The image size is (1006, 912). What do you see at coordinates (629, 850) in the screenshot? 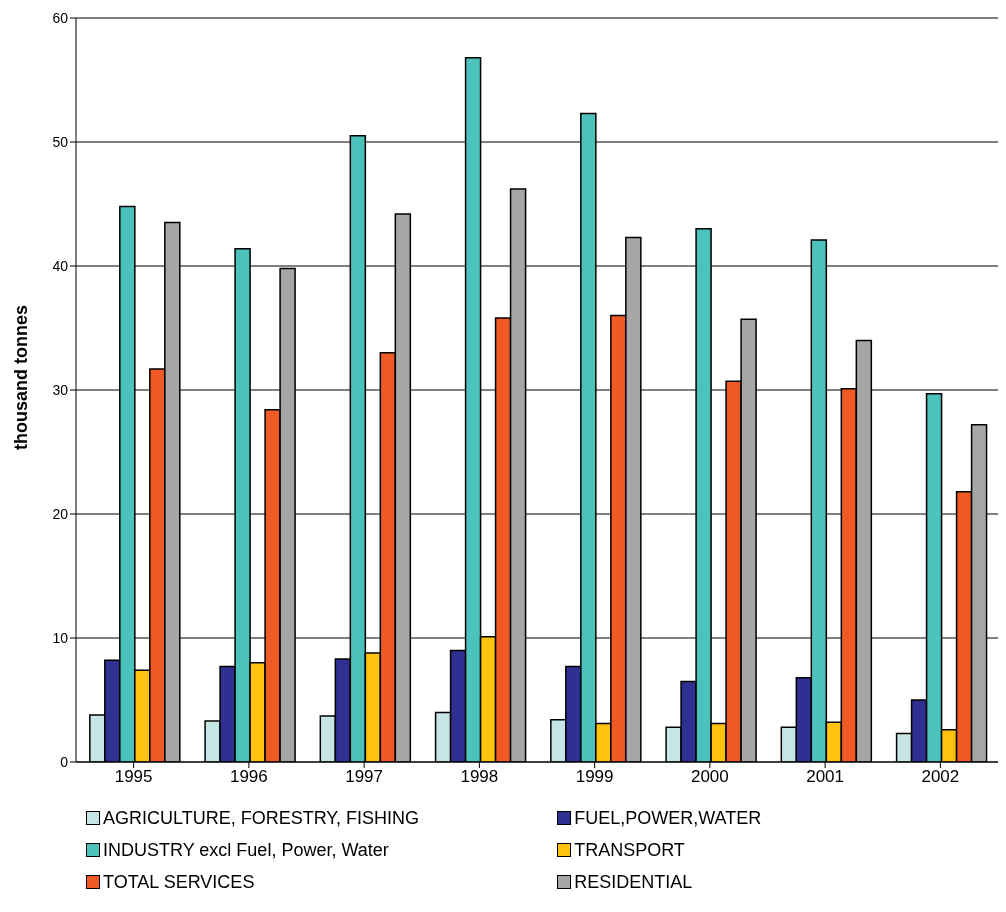
I see `legend-label: TRANSPORT` at bounding box center [629, 850].